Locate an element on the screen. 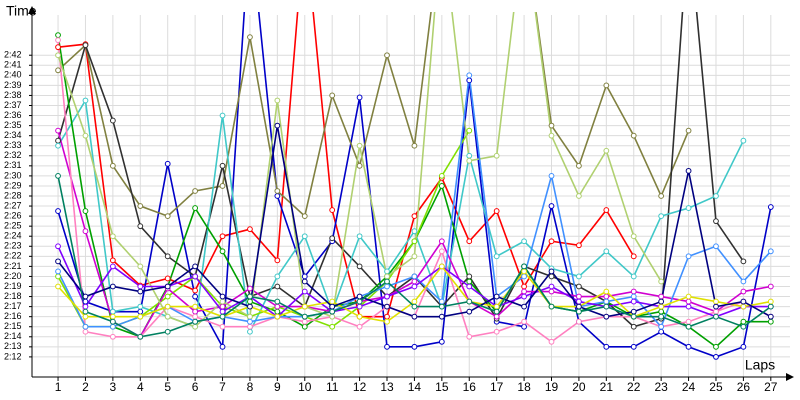 This screenshot has height=400, width=800. x-tick-label: 9 is located at coordinates (277, 387).